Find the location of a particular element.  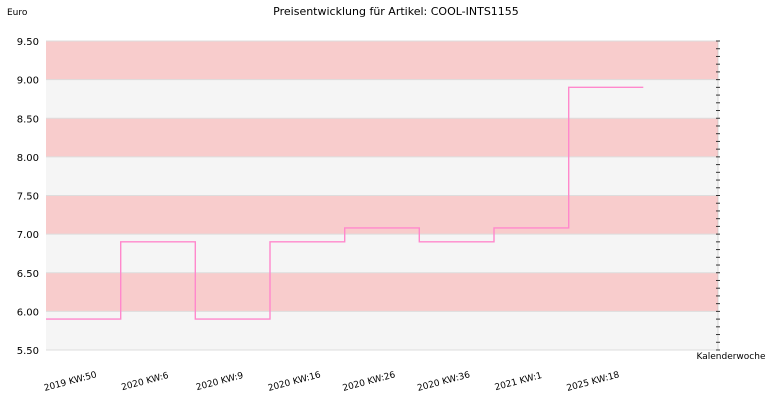

x-tick-label: 2020 KW:26 is located at coordinates (369, 382).